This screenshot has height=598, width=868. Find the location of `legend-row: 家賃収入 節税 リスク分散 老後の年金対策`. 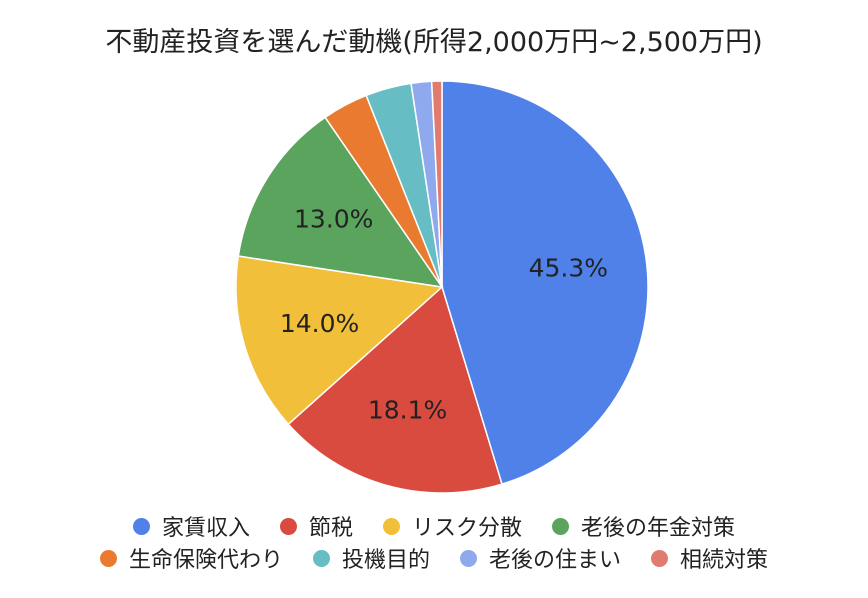

legend-row: 家賃収入 節税 リスク分散 老後の年金対策 is located at coordinates (434, 526).